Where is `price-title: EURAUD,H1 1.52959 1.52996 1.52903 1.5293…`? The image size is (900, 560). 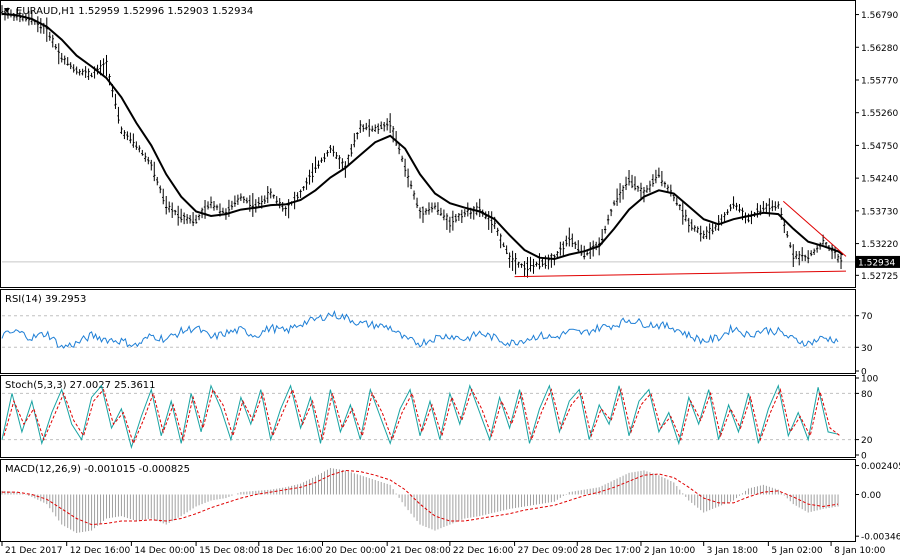 price-title: EURAUD,H1 1.52959 1.52996 1.52903 1.5293… is located at coordinates (134, 11).